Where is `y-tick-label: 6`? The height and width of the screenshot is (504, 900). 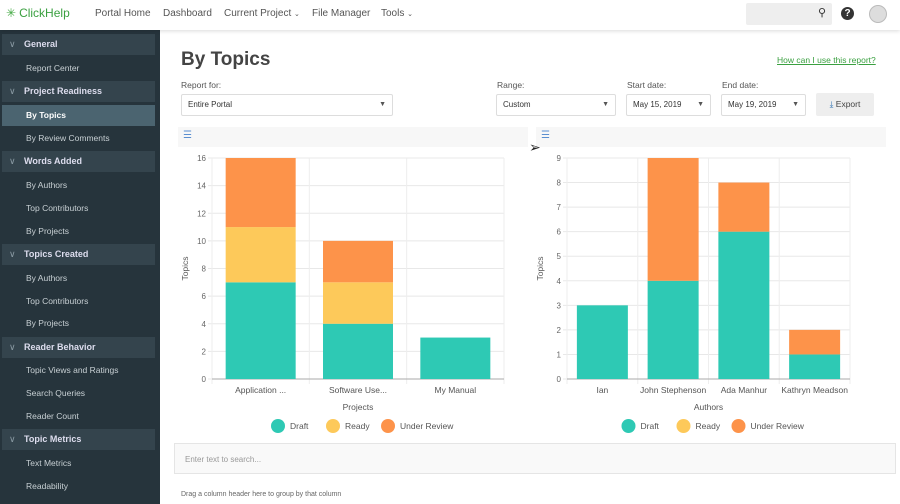
y-tick-label: 6 is located at coordinates (559, 232).